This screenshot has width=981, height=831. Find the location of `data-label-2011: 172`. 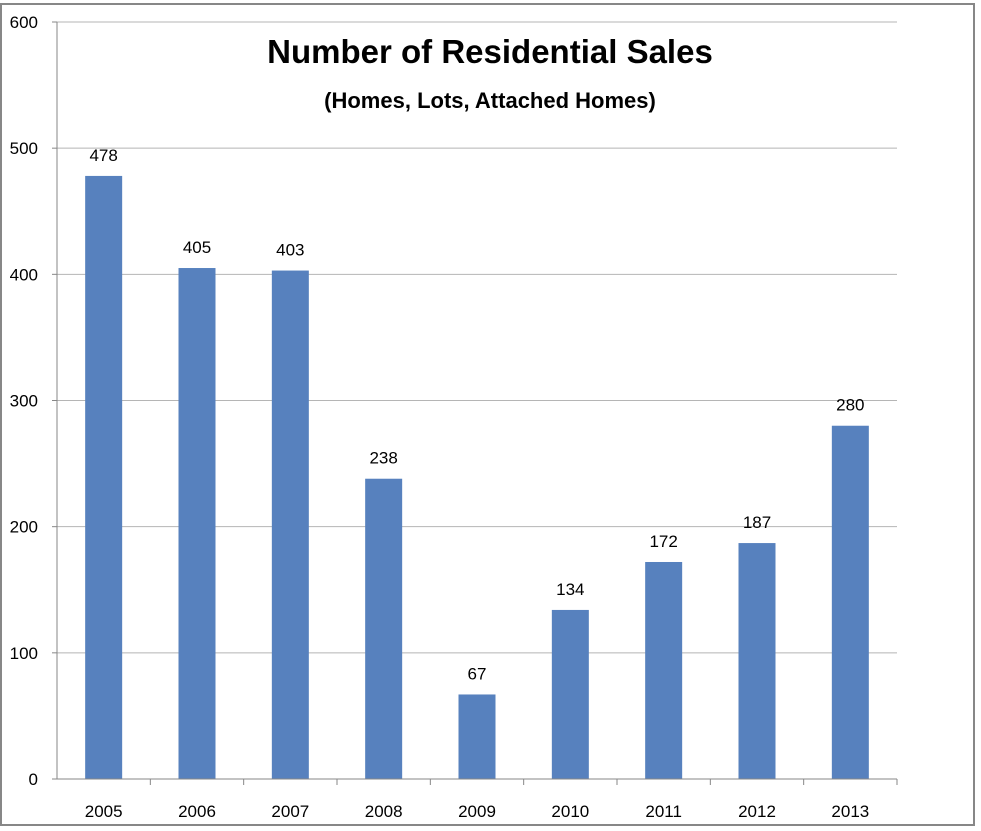

data-label-2011: 172 is located at coordinates (663, 541).